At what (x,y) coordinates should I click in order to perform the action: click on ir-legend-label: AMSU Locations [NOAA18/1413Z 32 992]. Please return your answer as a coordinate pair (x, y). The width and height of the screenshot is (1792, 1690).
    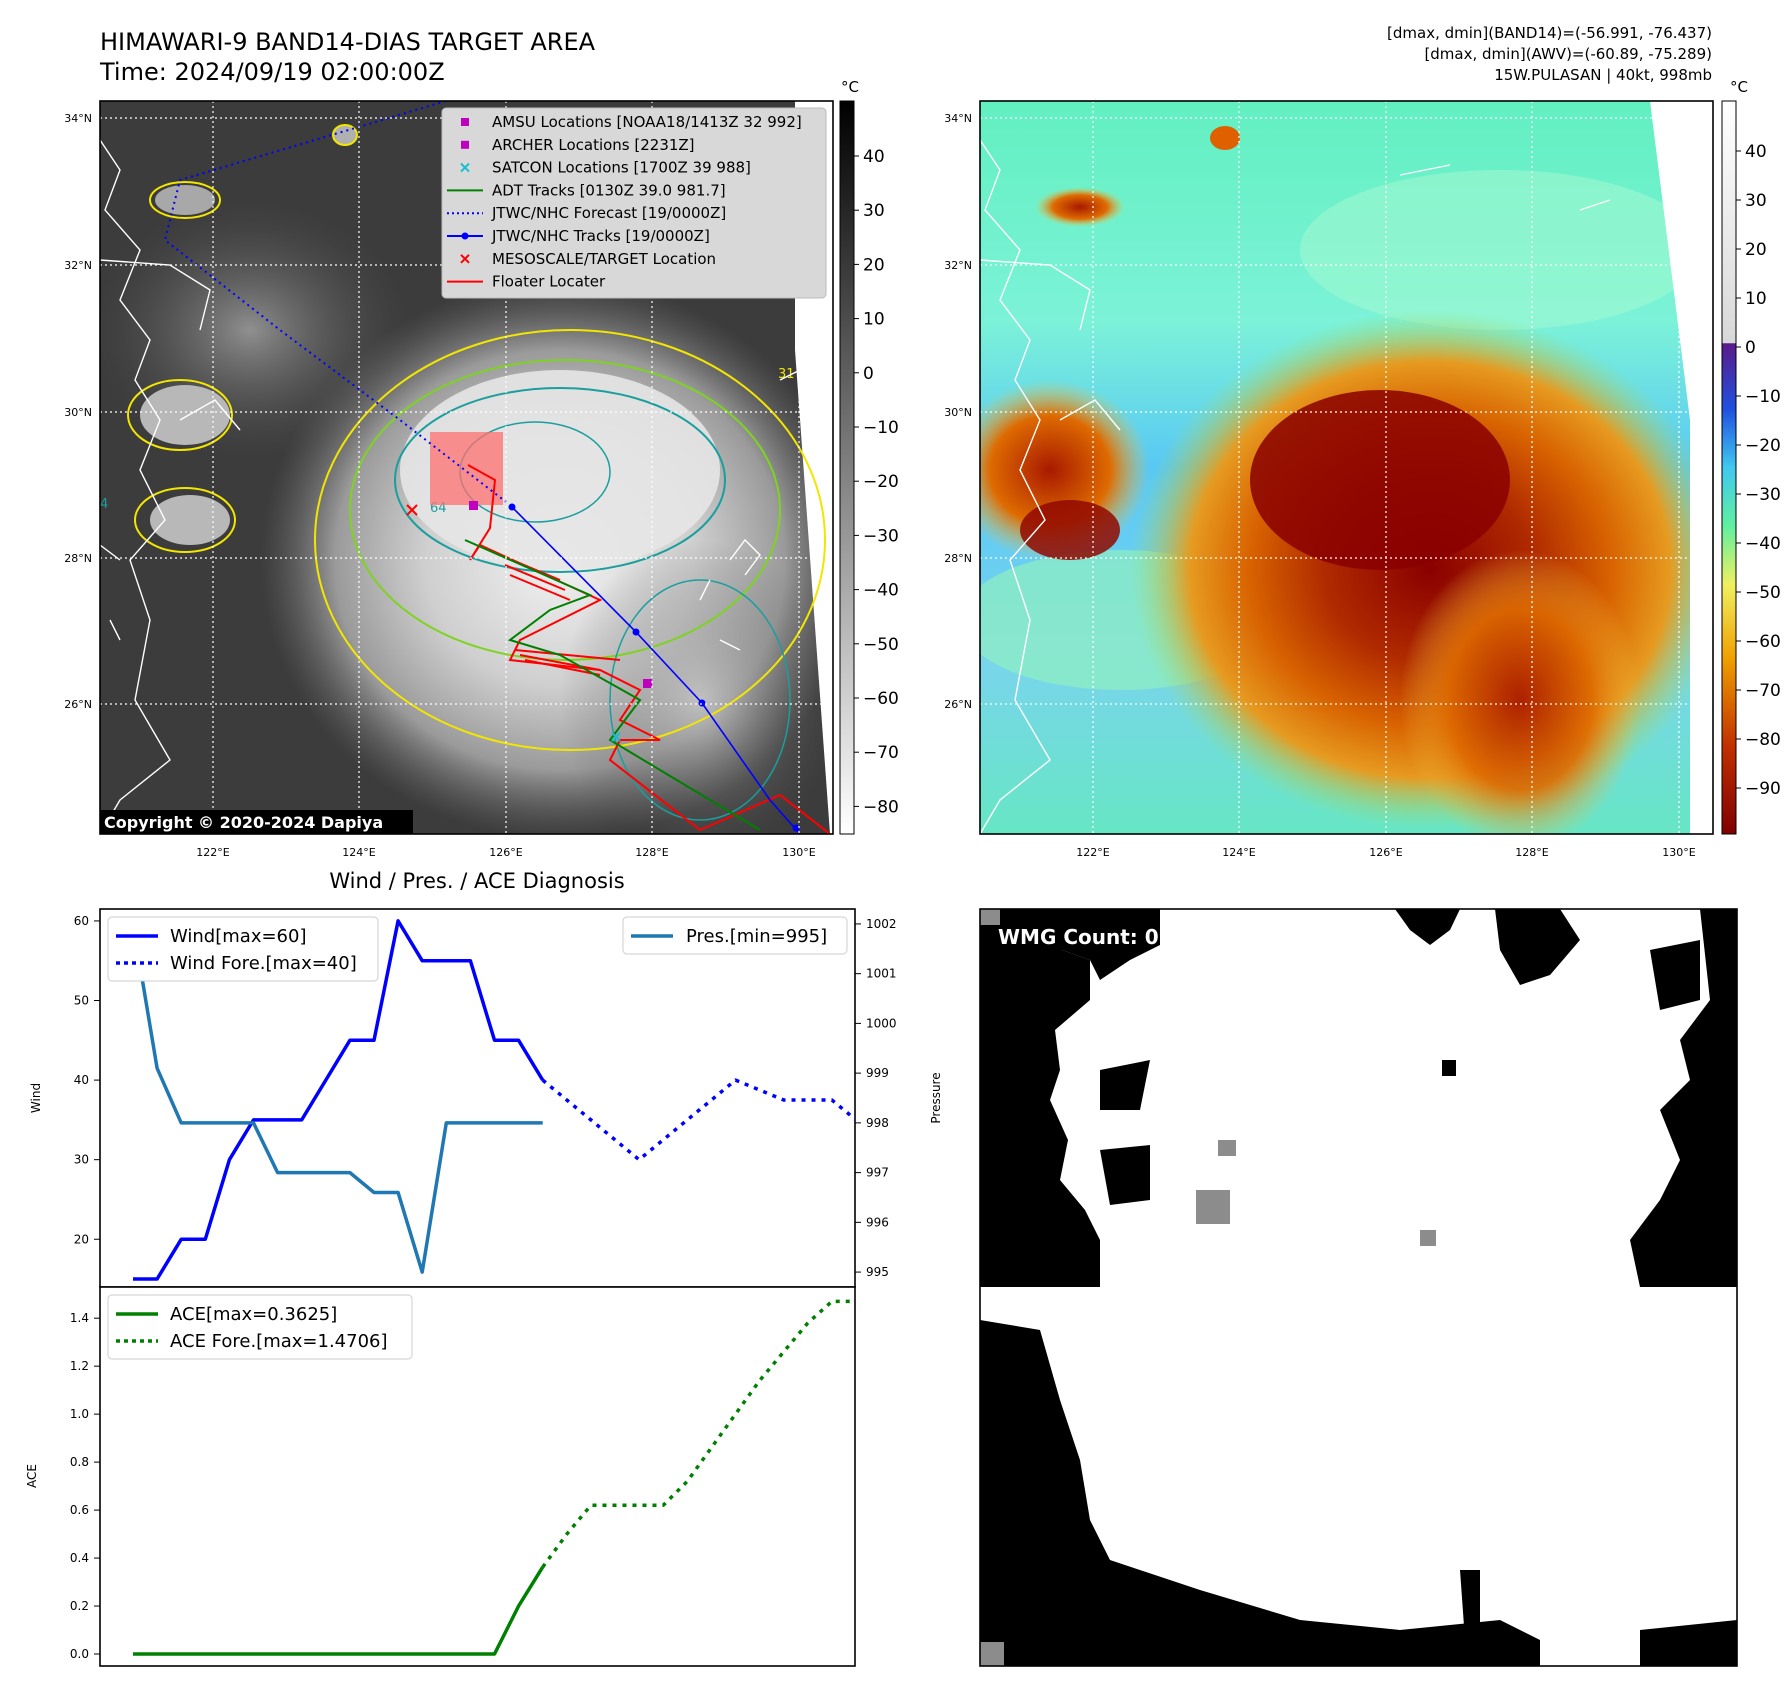
    Looking at the image, I should click on (647, 122).